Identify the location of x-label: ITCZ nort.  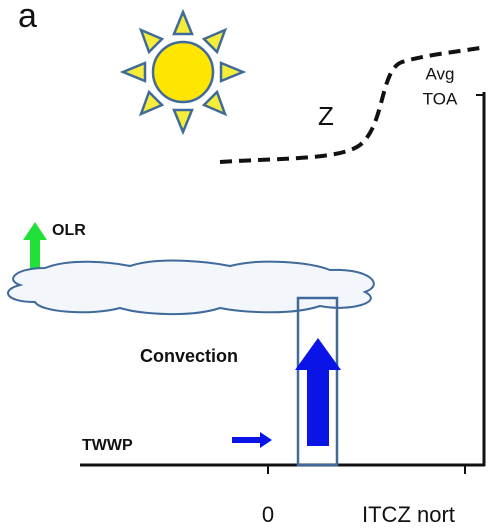
(408, 514).